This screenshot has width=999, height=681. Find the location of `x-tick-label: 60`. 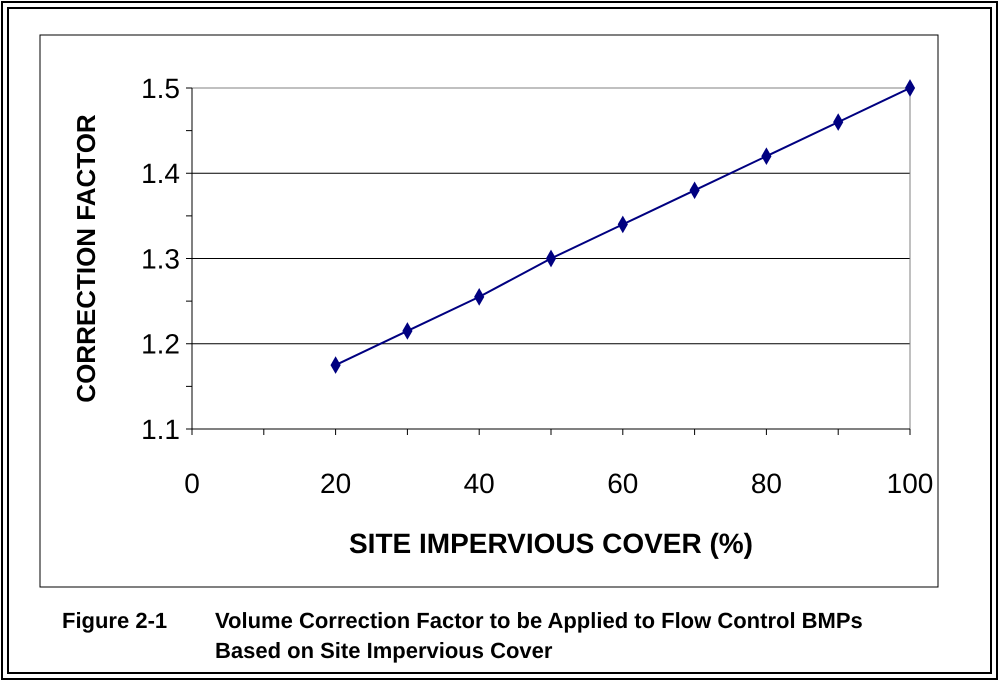

x-tick-label: 60 is located at coordinates (622, 483).